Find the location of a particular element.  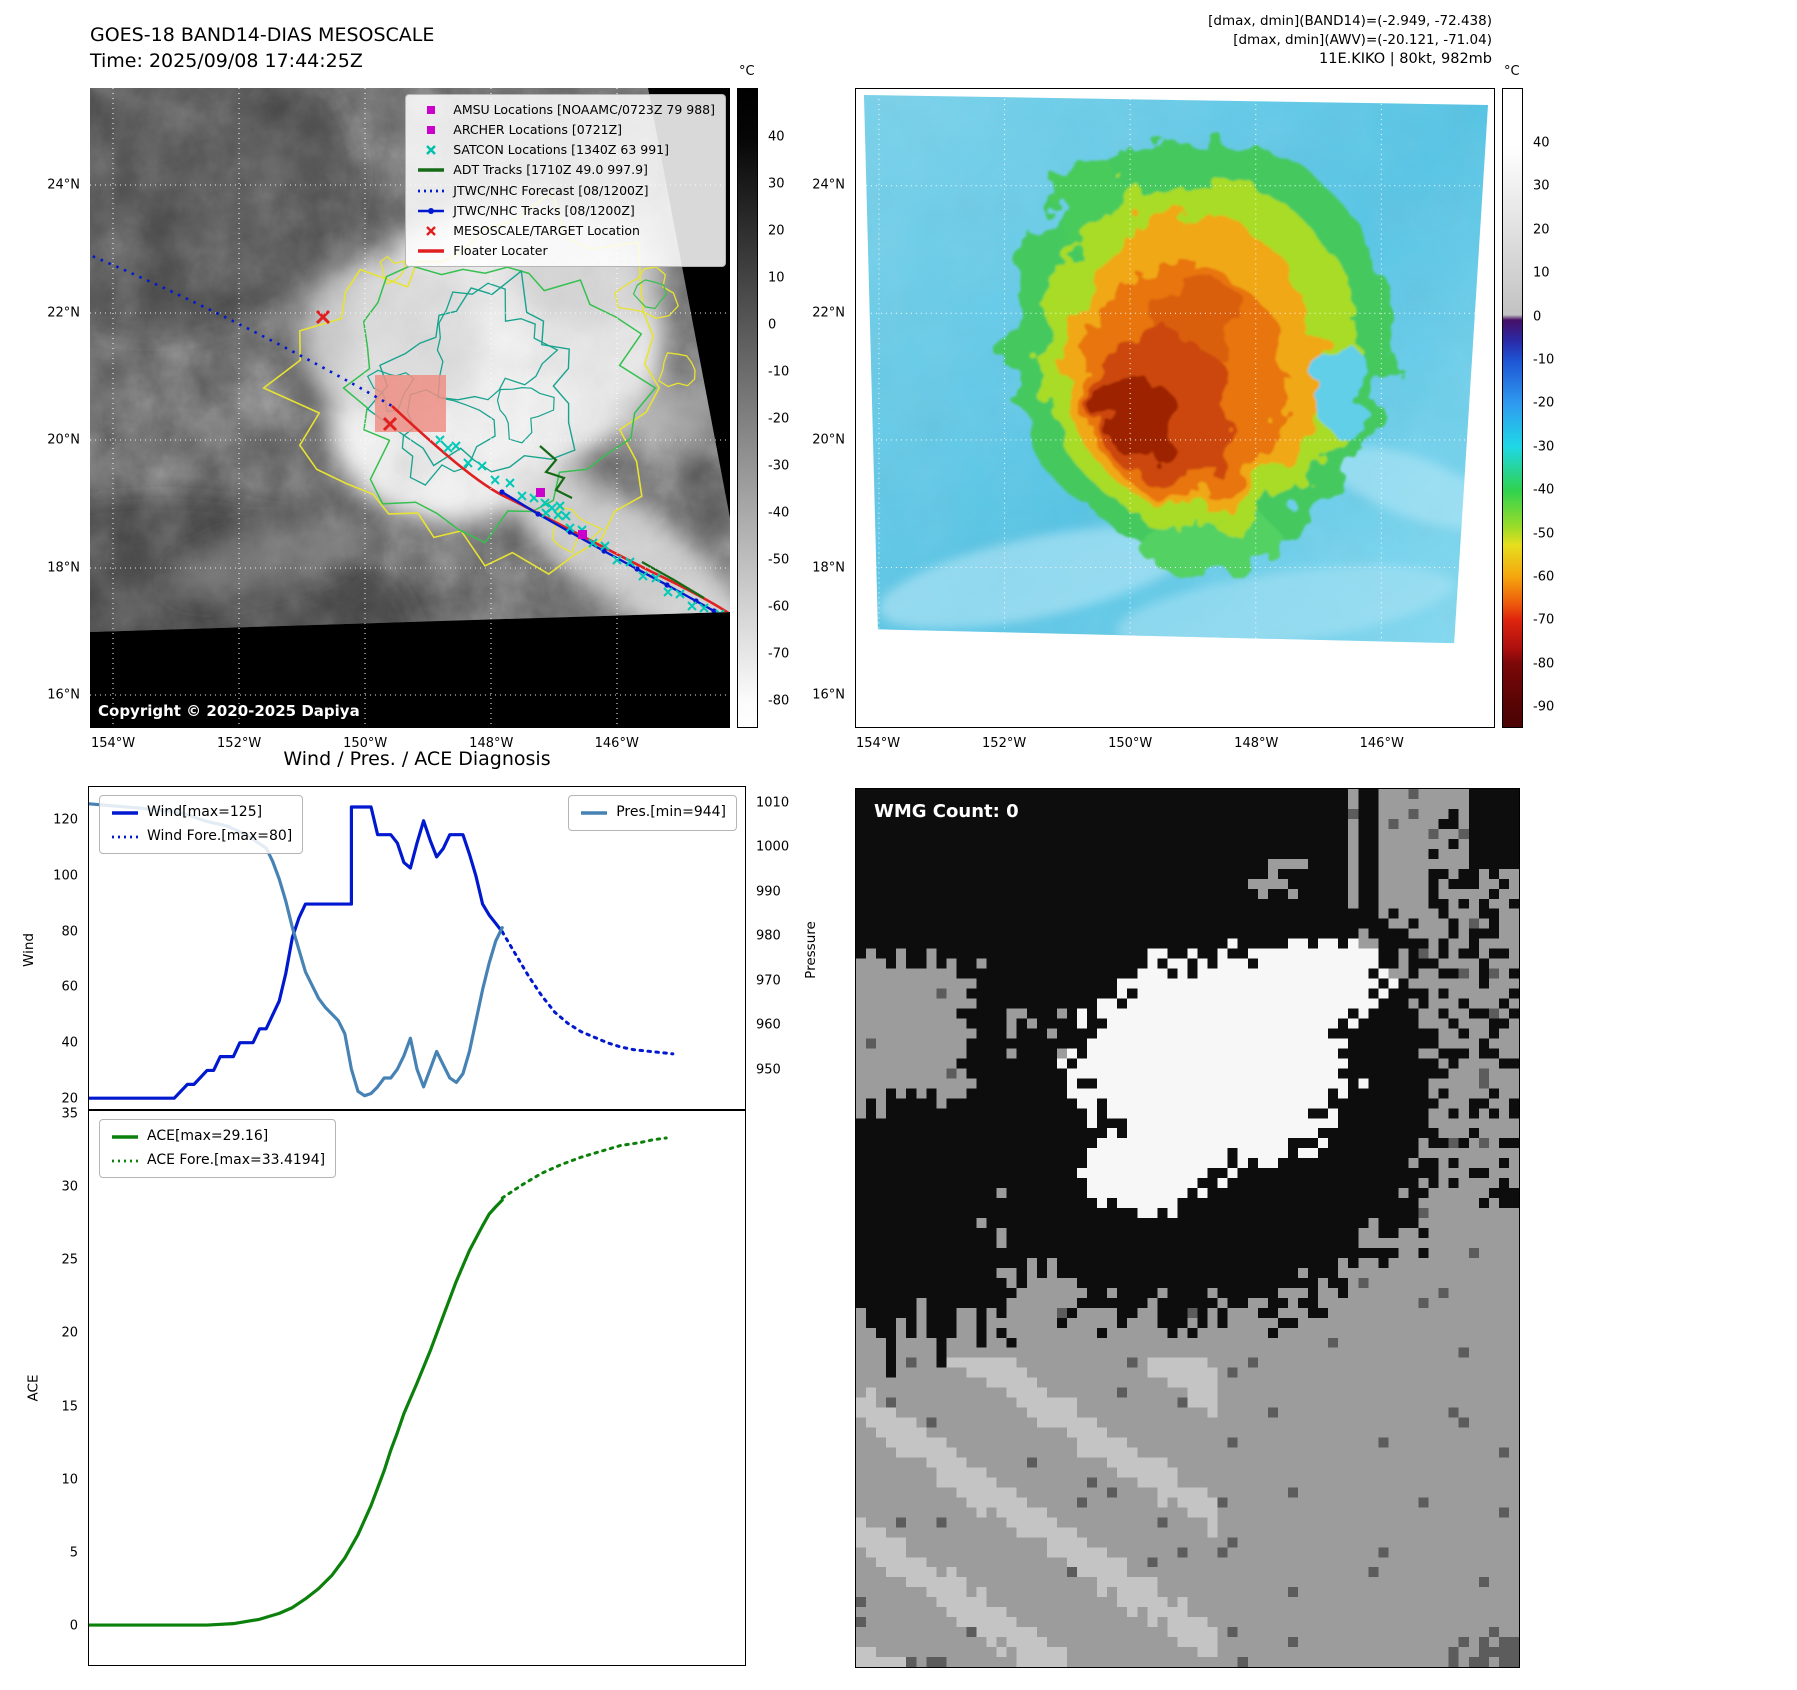

legend-item: SATCON Locations [1340Z 63 991] is located at coordinates (565, 150).